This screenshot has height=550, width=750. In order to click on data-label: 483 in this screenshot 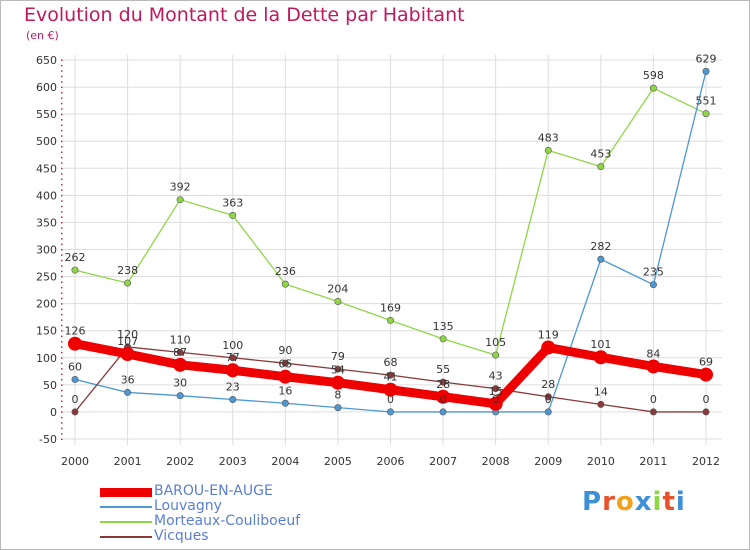, I will do `click(548, 137)`.